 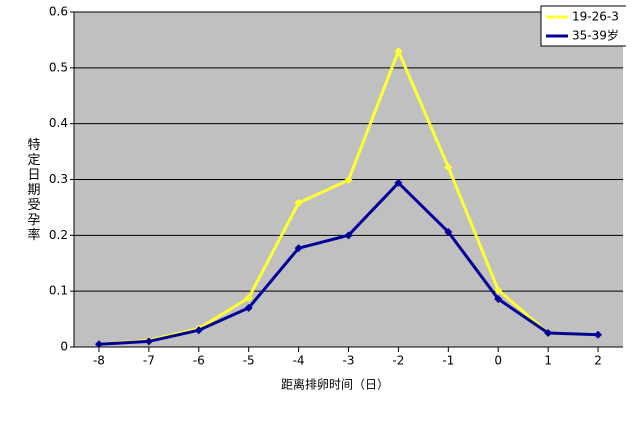 What do you see at coordinates (349, 361) in the screenshot?
I see `x-tick-label: -3` at bounding box center [349, 361].